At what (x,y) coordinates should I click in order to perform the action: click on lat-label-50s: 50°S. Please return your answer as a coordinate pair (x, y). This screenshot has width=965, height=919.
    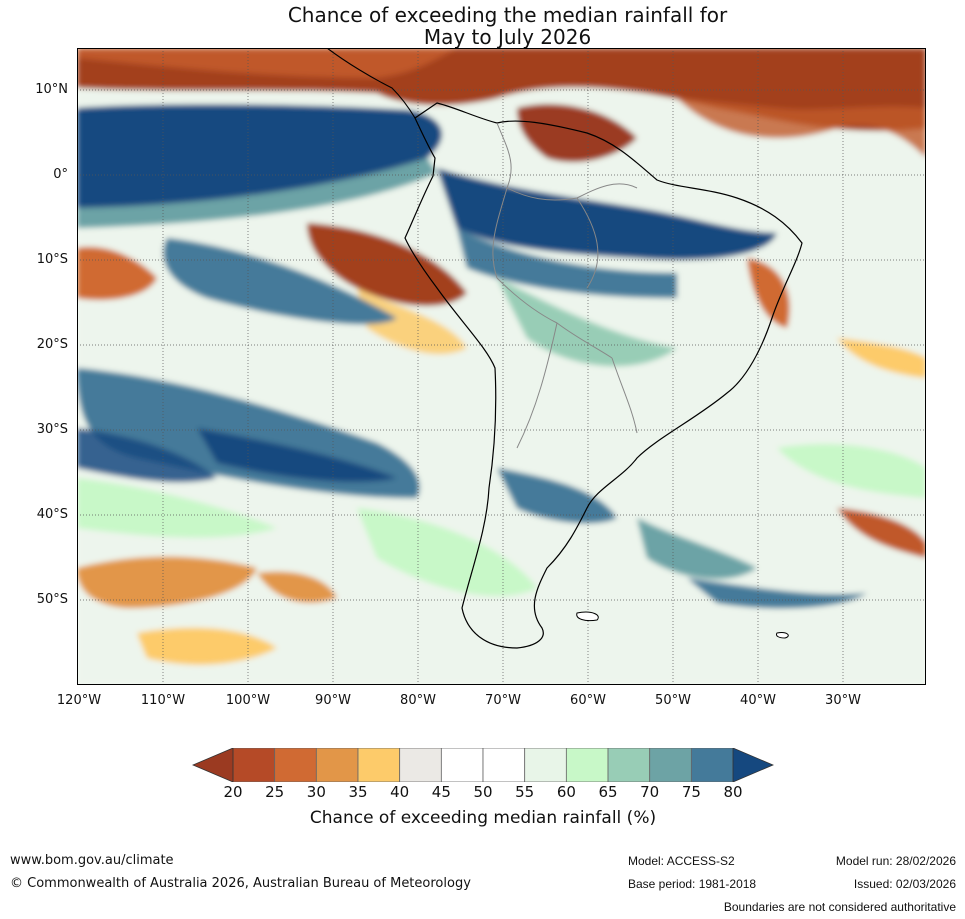
    Looking at the image, I should click on (52, 599).